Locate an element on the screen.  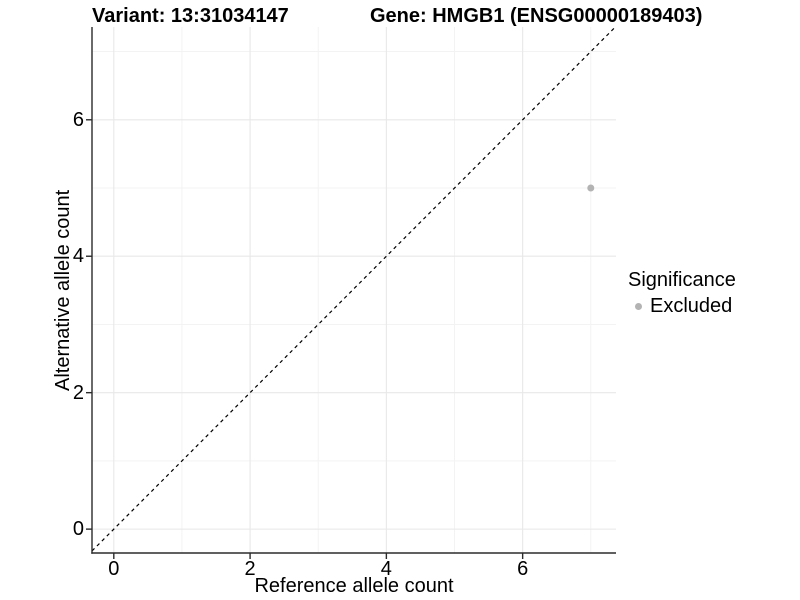
y-axis-title: Alternative allele count is located at coordinates (63, 290).